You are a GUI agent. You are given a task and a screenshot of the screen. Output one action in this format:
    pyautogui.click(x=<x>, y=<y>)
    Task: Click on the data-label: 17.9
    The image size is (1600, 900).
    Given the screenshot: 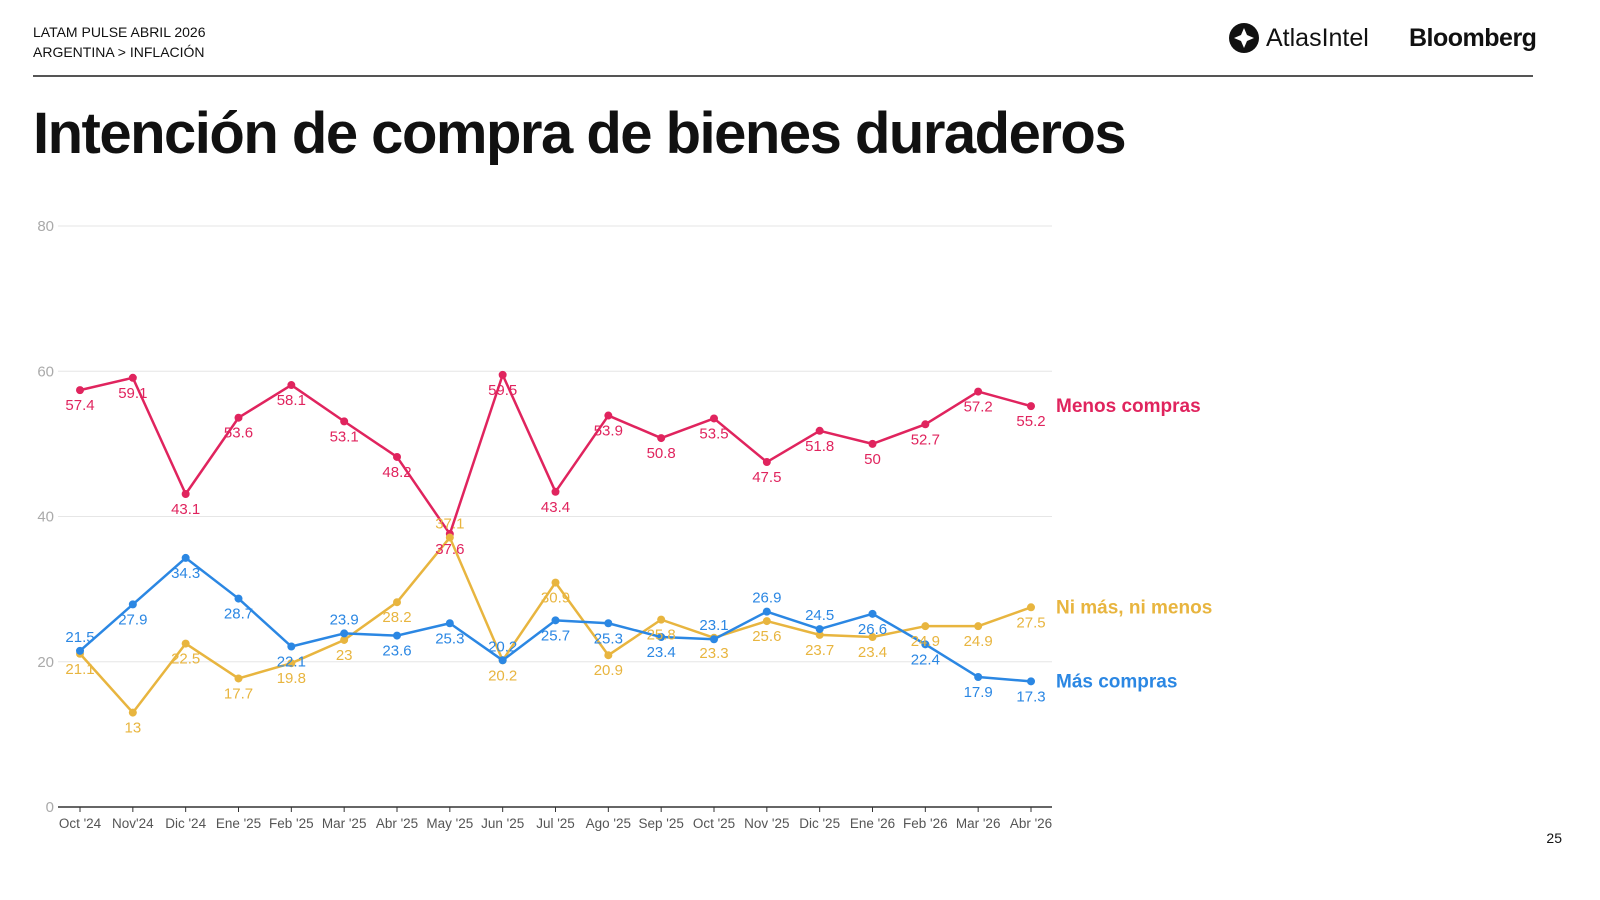 What is the action you would take?
    pyautogui.click(x=978, y=692)
    